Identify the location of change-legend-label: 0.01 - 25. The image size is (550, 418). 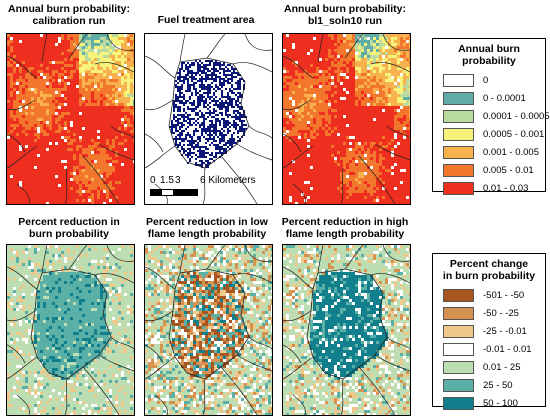
(502, 367).